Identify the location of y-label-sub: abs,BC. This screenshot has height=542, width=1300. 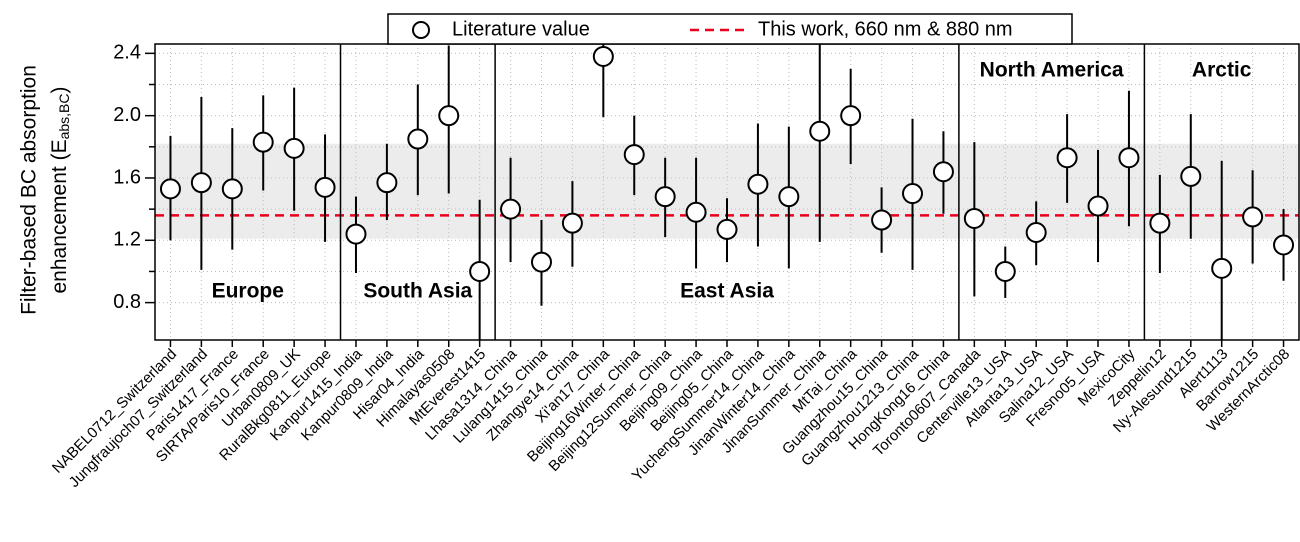
(64, 116).